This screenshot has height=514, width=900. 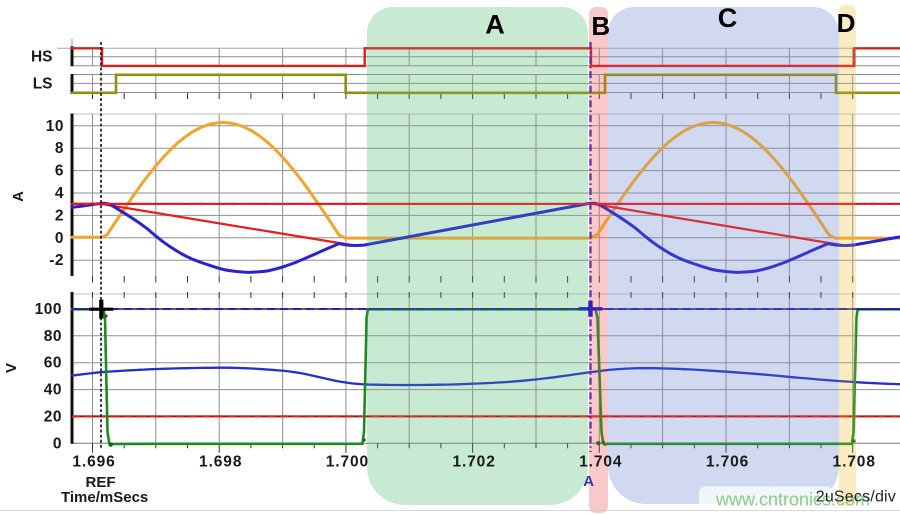 I want to click on svg-text: 10, so click(x=55, y=126).